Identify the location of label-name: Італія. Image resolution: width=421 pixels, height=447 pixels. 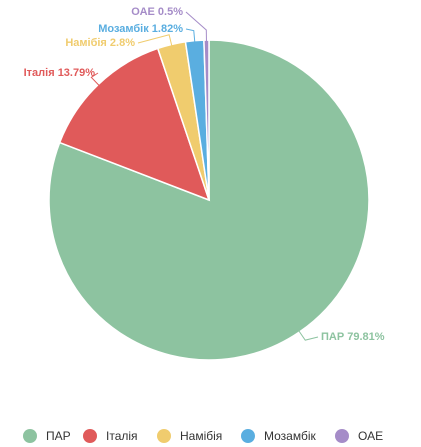
(39, 73).